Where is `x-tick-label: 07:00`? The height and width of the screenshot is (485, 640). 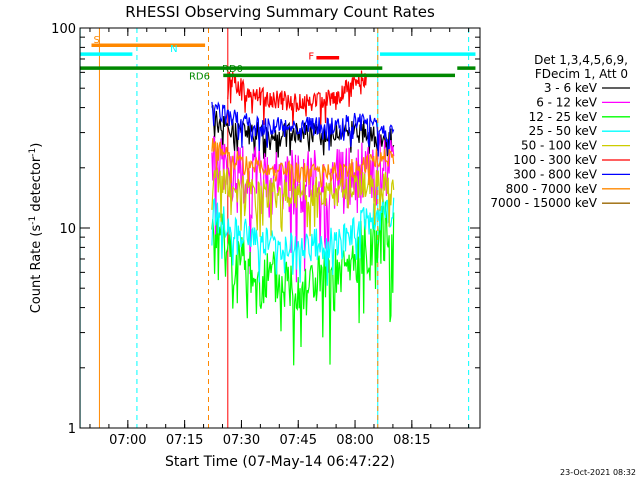
x-tick-label: 07:00 is located at coordinates (127, 440).